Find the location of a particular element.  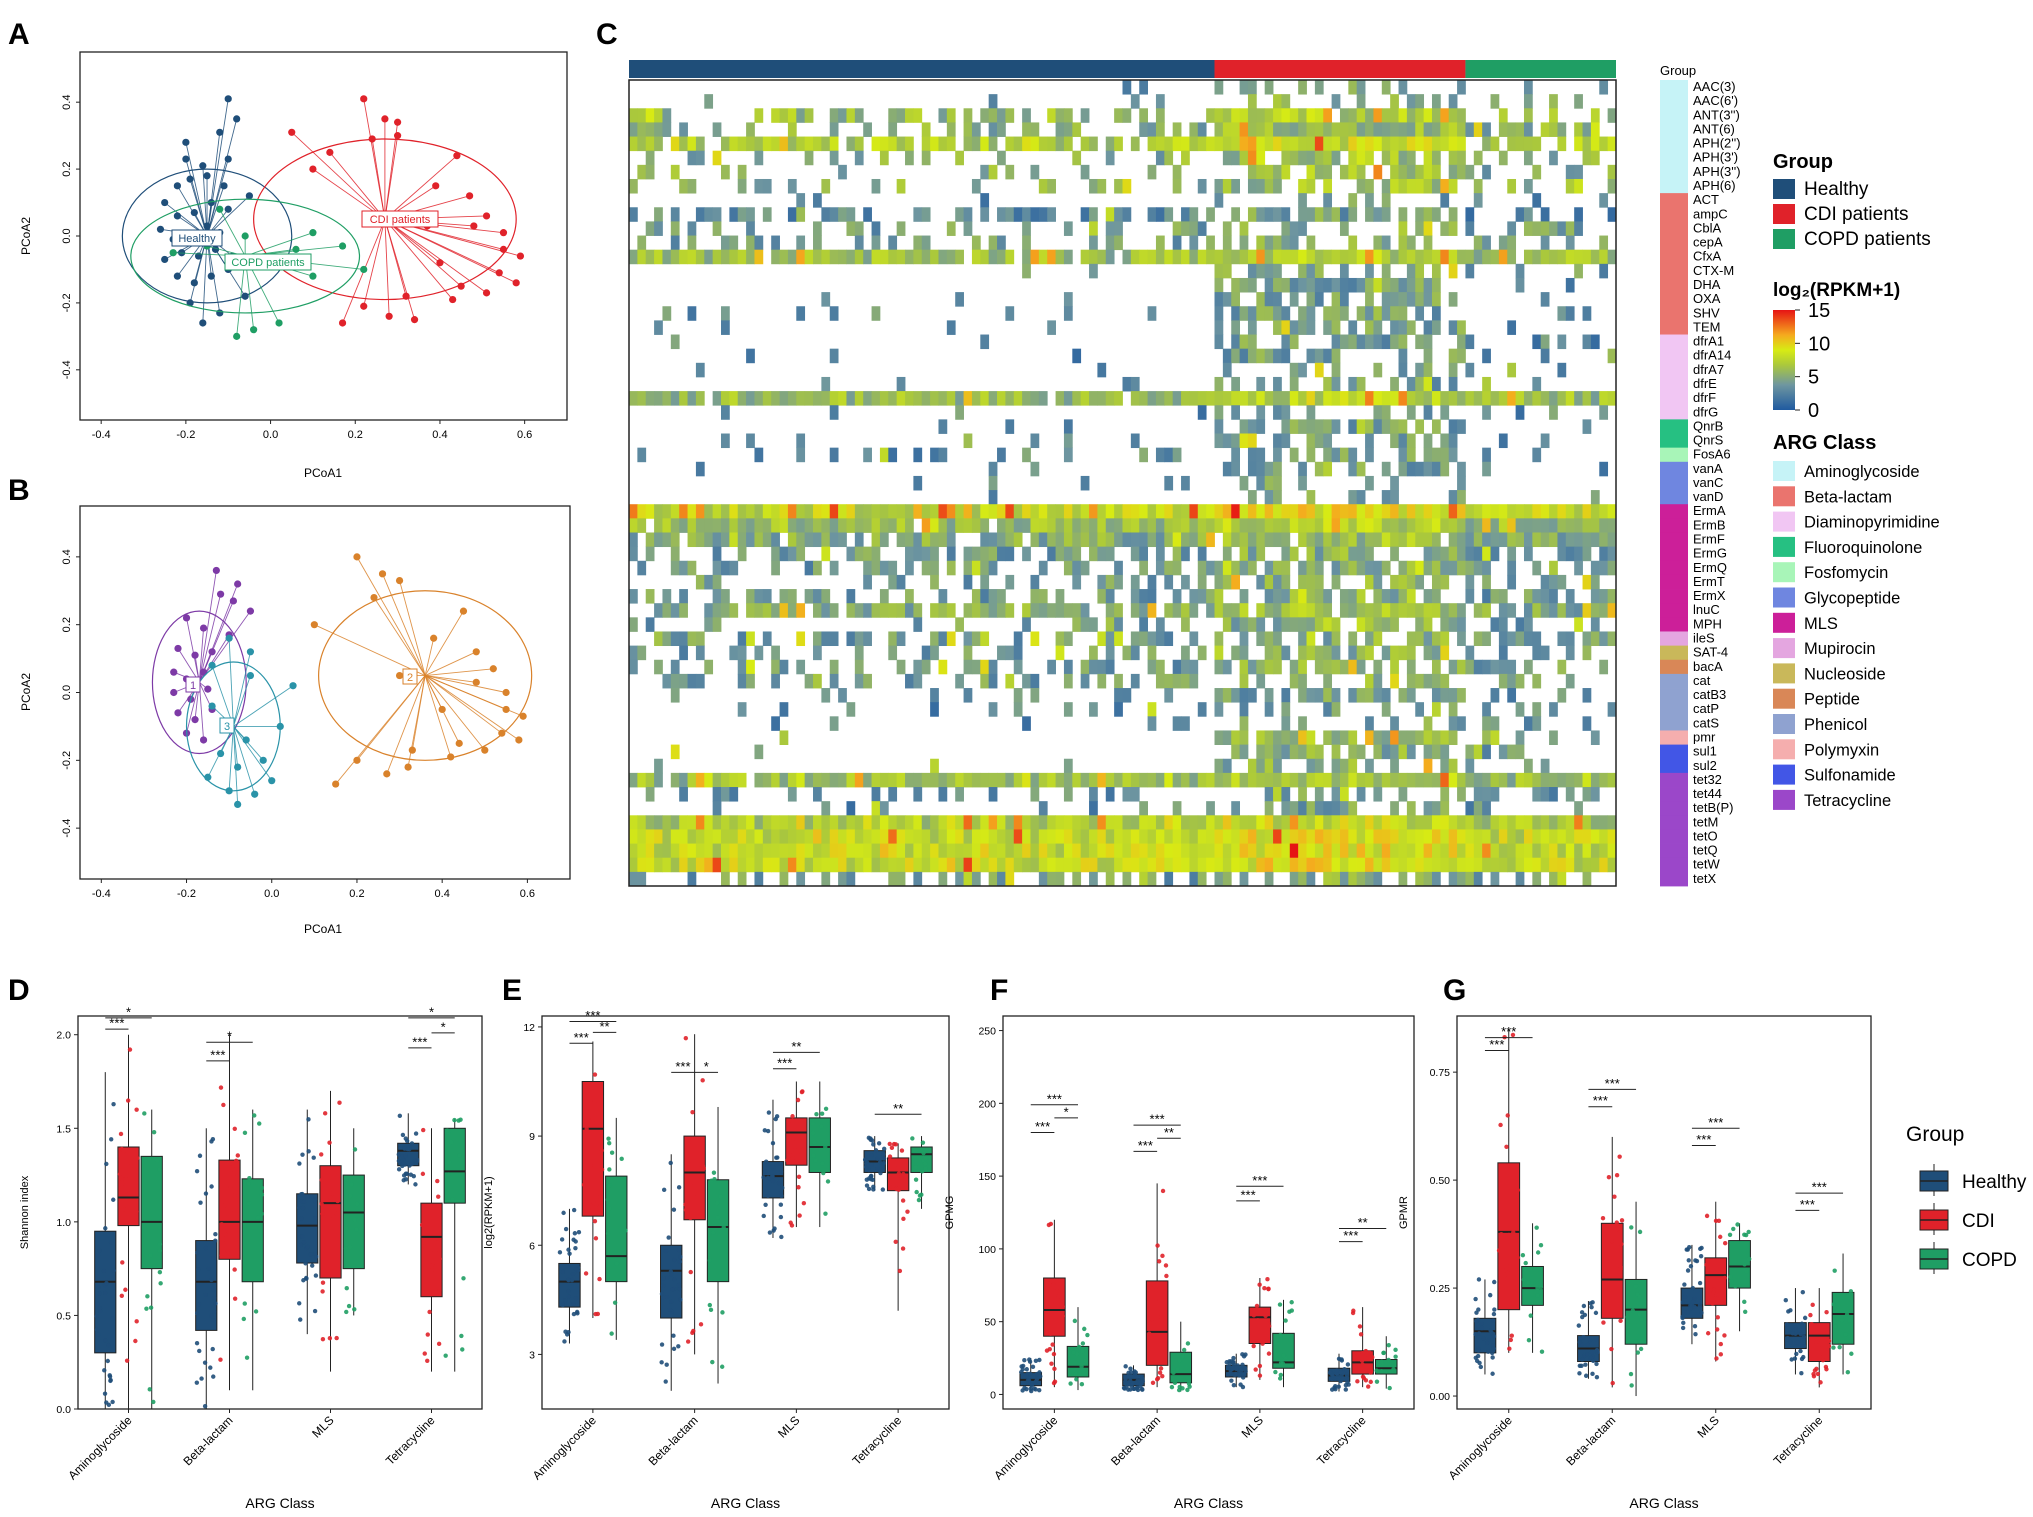

gene-label: OXA is located at coordinates (1707, 298).